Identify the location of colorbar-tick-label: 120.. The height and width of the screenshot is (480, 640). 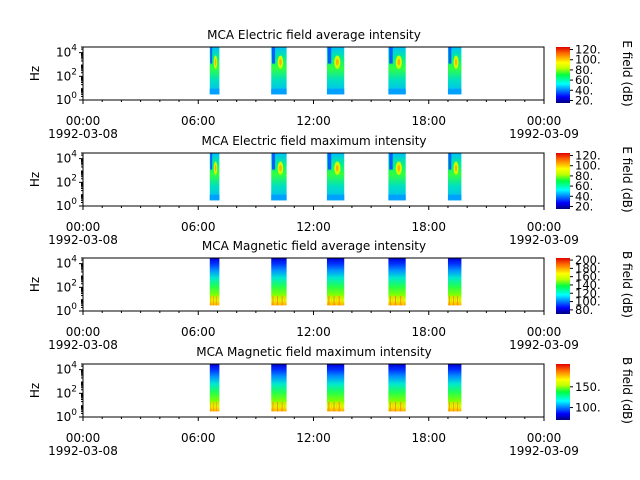
(588, 293).